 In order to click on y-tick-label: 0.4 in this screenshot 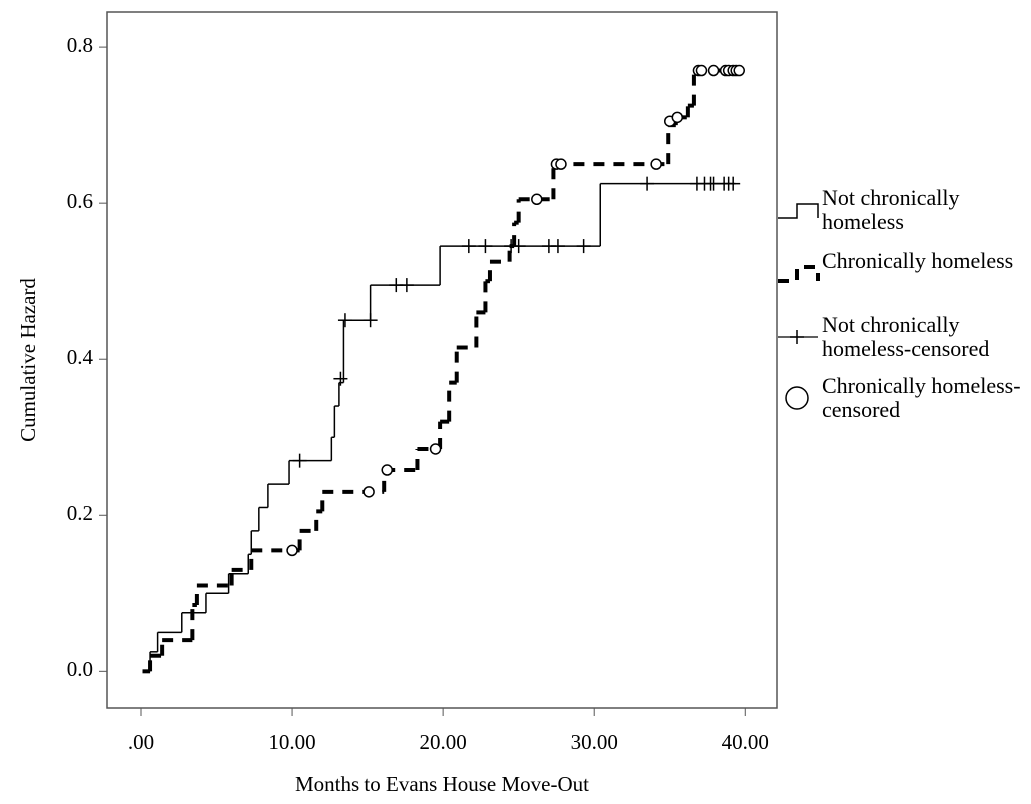, I will do `click(80, 357)`.